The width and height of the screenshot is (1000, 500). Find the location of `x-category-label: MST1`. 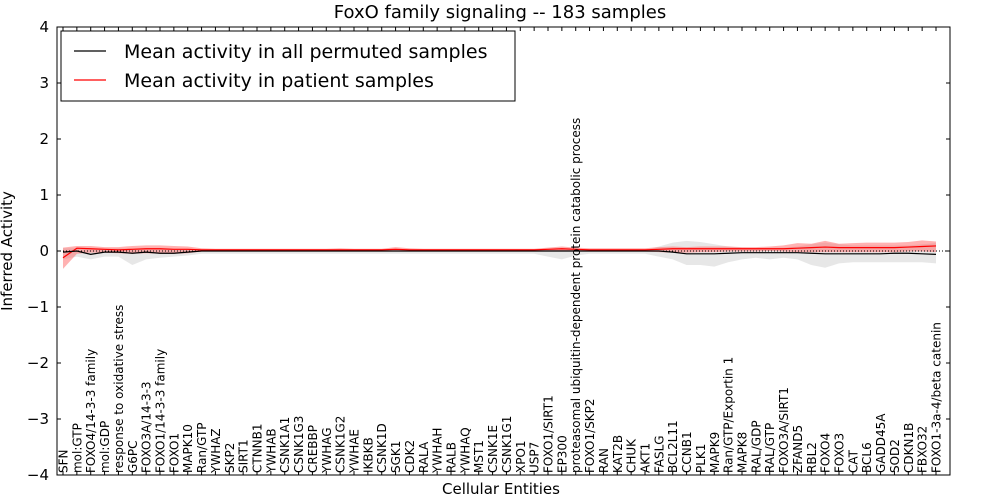

x-category-label: MST1 is located at coordinates (479, 456).